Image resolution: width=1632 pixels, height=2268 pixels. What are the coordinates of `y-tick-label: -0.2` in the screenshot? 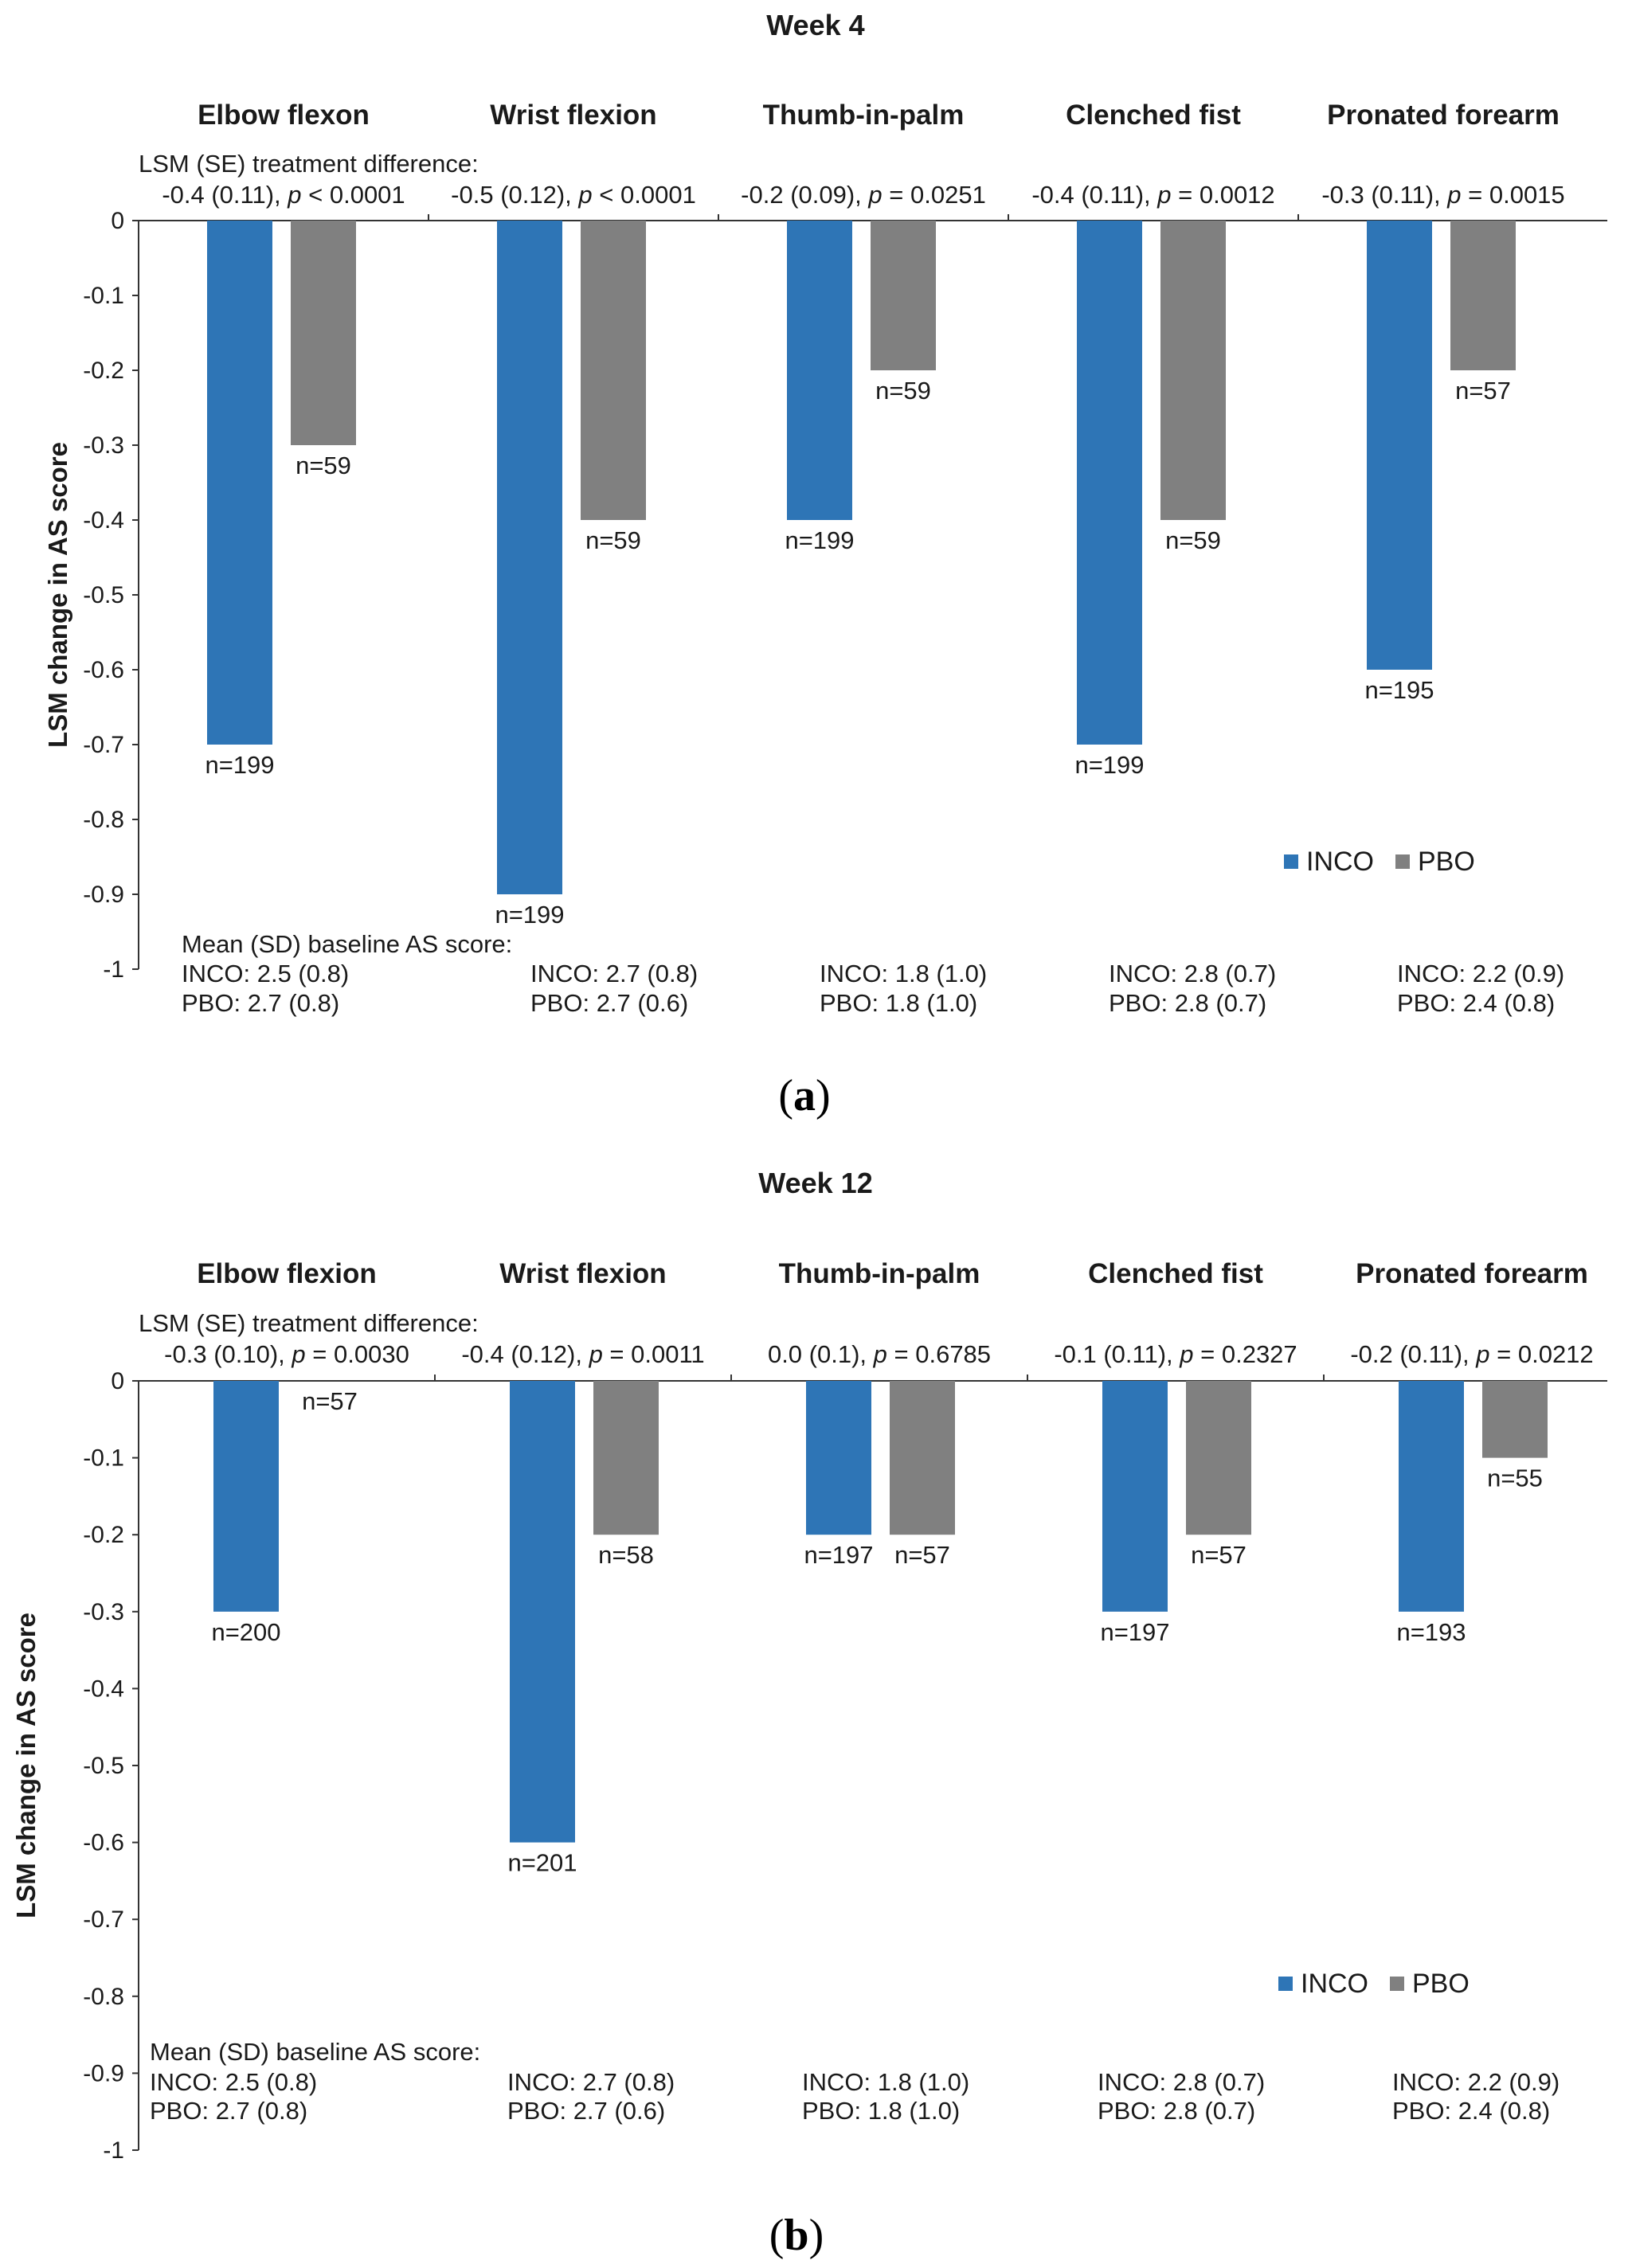 It's located at (104, 1535).